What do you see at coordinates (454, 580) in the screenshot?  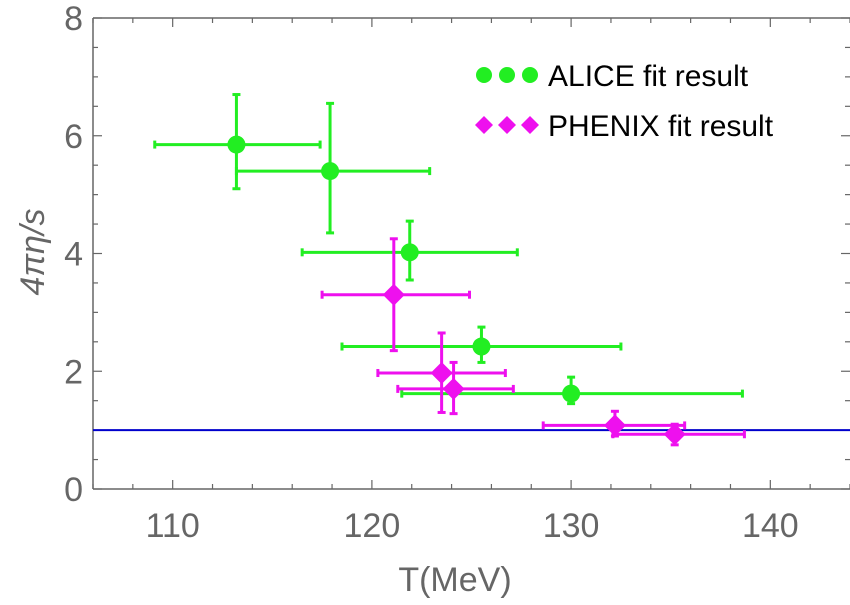 I see `x-axis-title: T(MeV)` at bounding box center [454, 580].